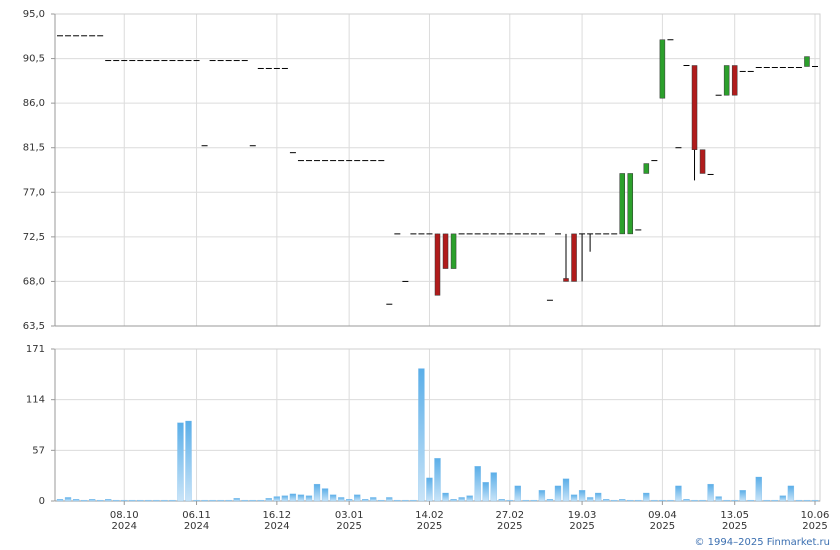 This screenshot has width=840, height=550. I want to click on x-tick-label: 14.02 2025, so click(429, 521).